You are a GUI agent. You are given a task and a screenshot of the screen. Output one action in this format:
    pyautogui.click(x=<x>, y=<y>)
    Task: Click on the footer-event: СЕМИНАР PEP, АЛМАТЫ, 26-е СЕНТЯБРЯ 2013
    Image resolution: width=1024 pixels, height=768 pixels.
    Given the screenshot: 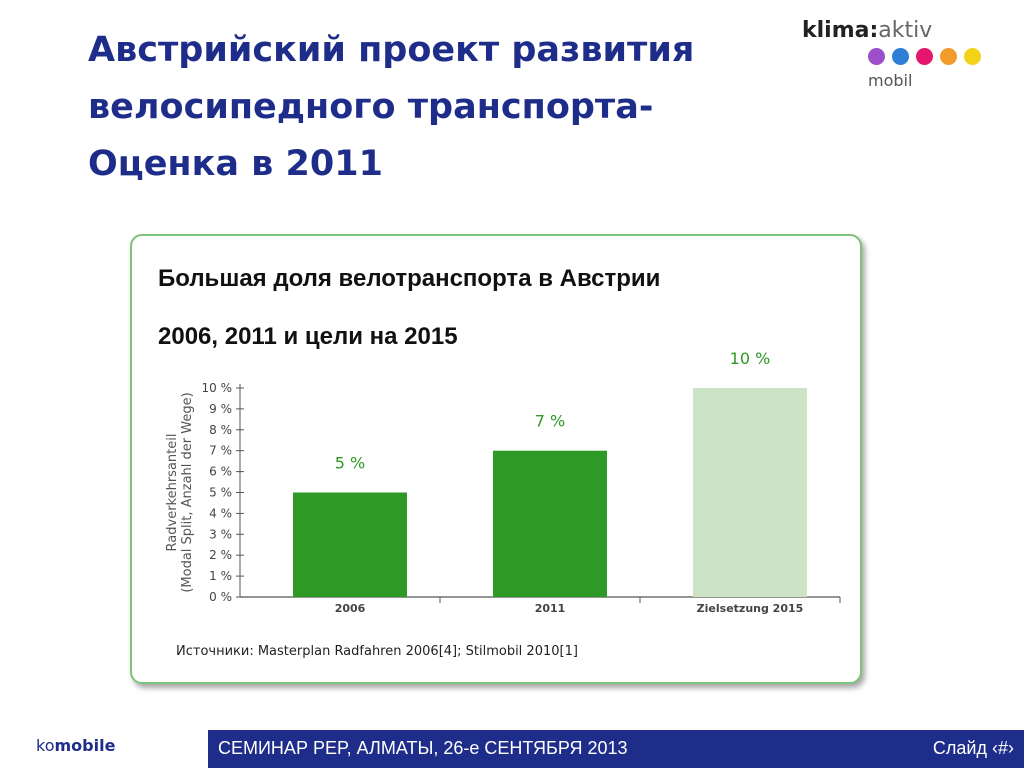 What is the action you would take?
    pyautogui.click(x=423, y=748)
    